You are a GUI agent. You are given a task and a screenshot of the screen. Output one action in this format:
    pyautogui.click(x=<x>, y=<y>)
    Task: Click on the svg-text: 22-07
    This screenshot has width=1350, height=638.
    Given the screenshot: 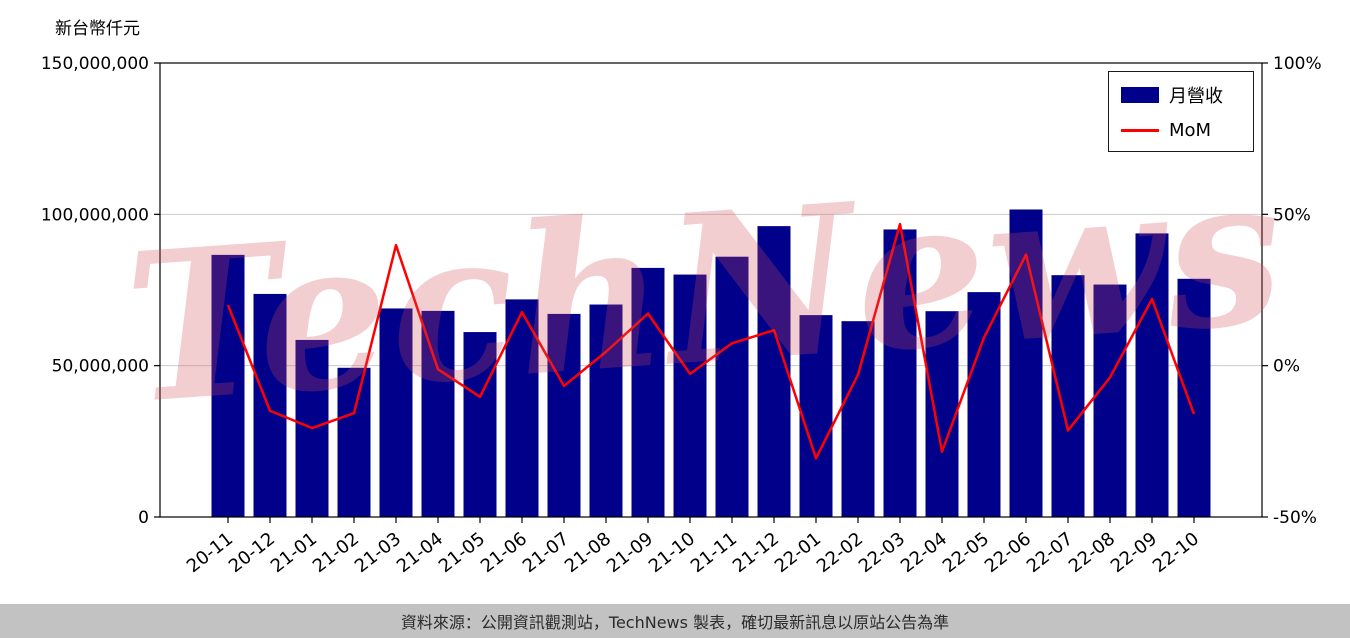 What is the action you would take?
    pyautogui.click(x=1050, y=552)
    